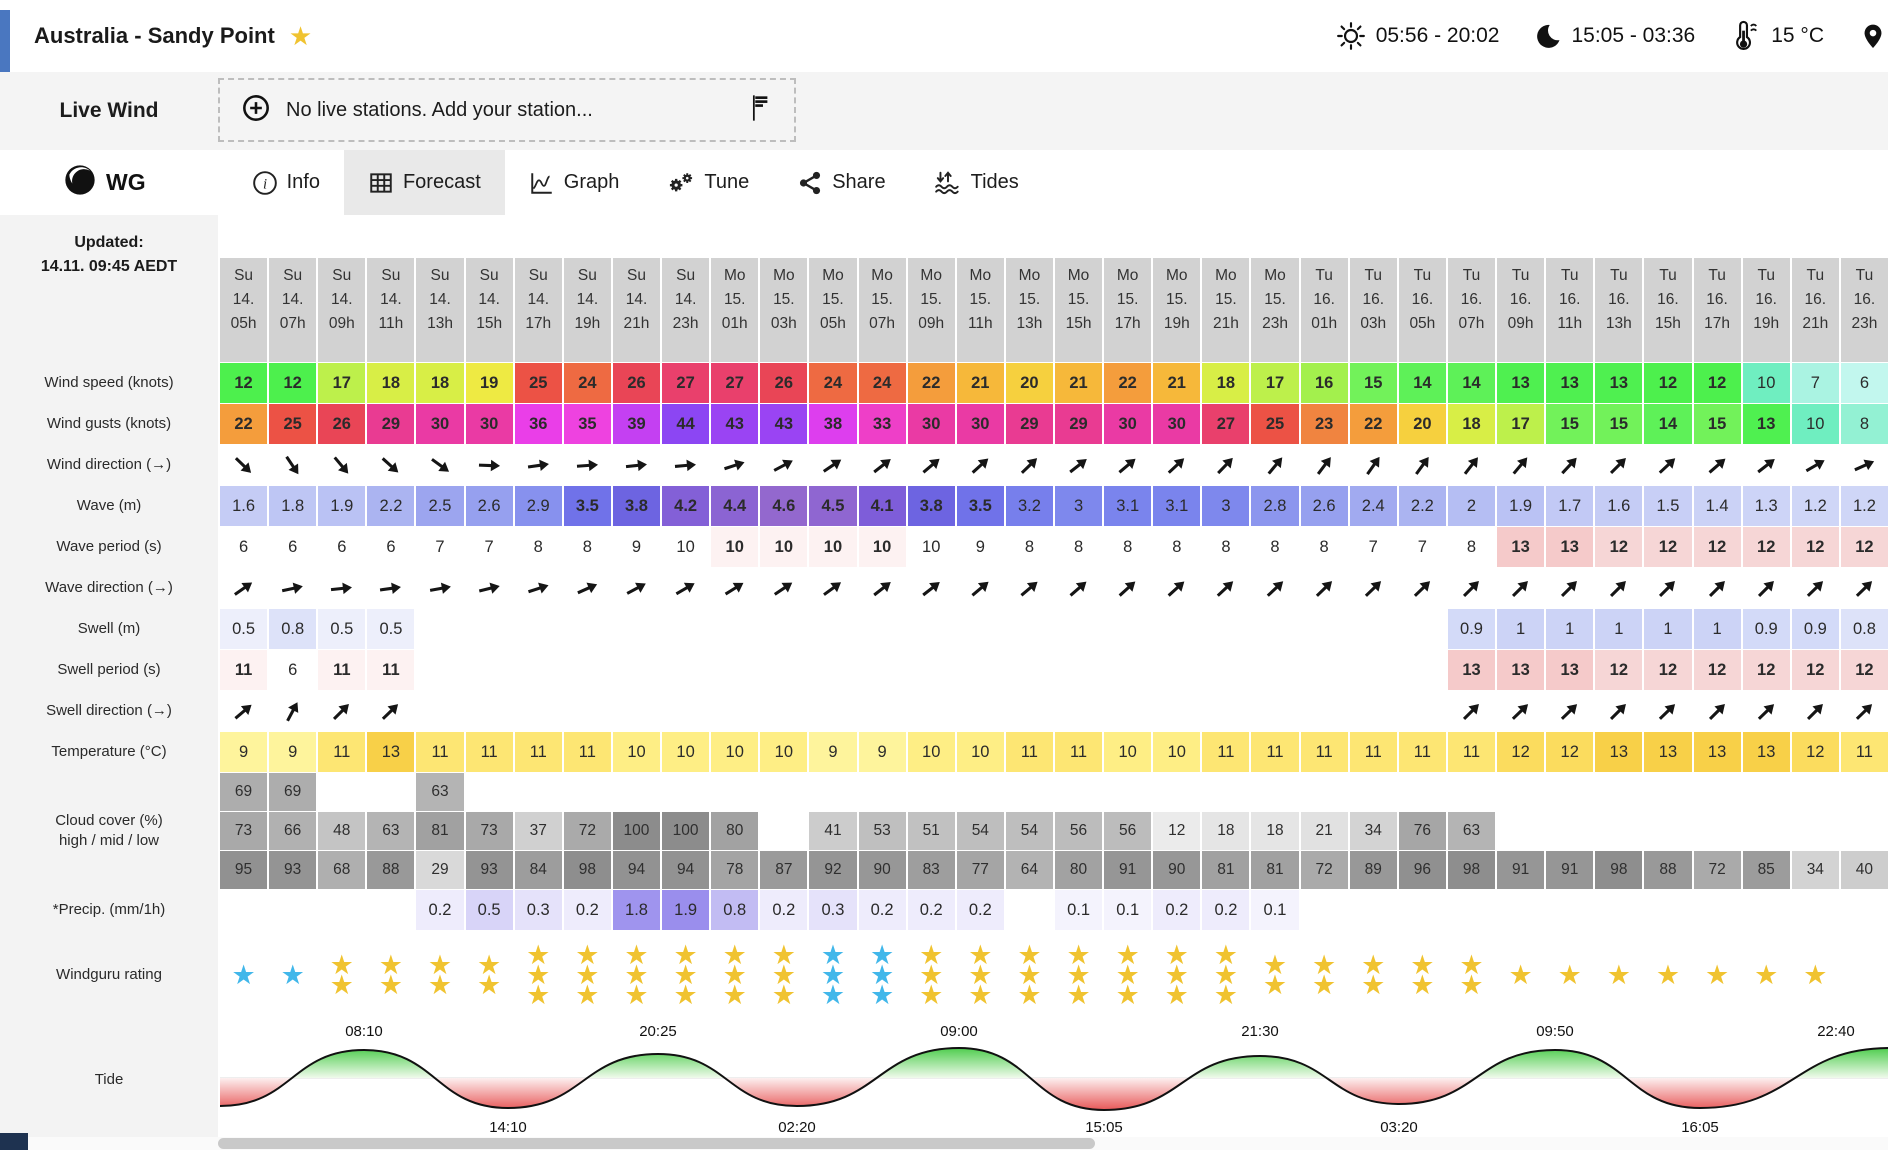  Describe the element at coordinates (424, 182) in the screenshot. I see `tab-forecast: Forecast` at that location.